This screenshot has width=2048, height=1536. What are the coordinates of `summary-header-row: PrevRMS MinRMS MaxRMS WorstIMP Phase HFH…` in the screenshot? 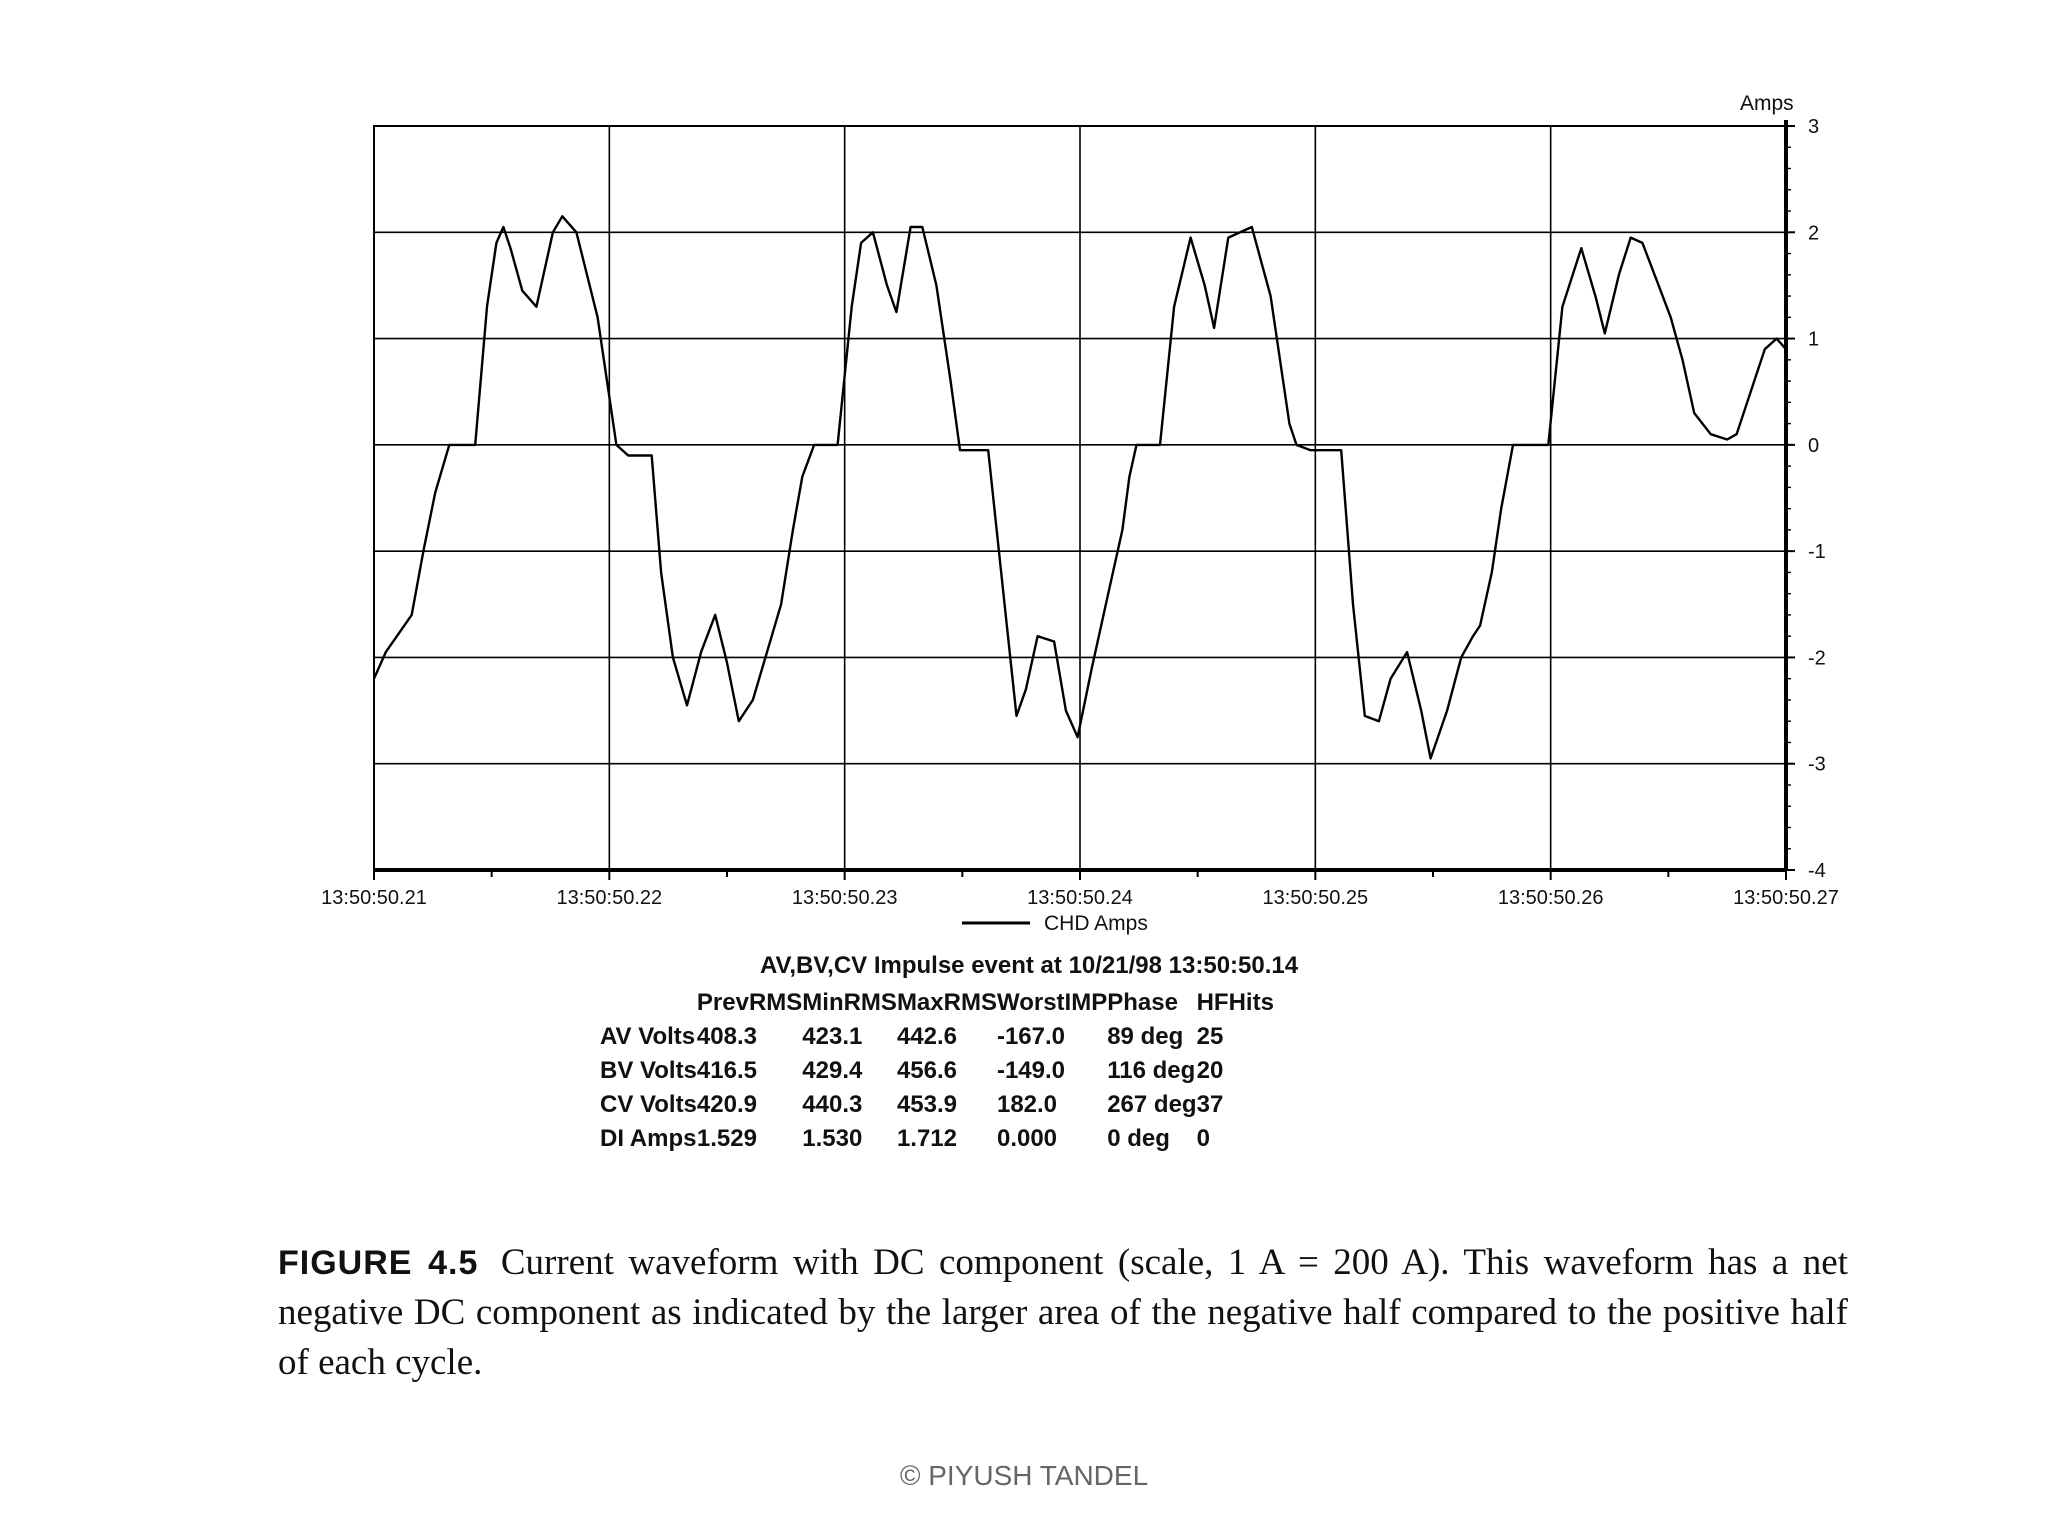 It's located at (937, 1003).